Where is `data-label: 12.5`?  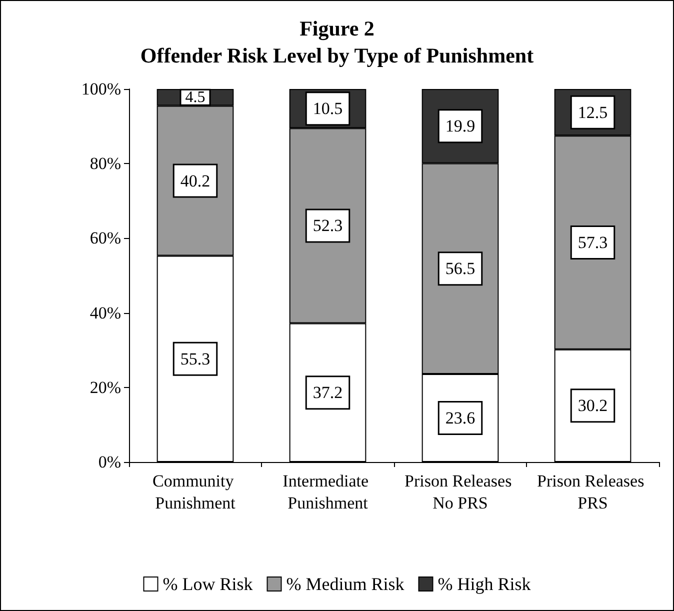 data-label: 12.5 is located at coordinates (593, 112).